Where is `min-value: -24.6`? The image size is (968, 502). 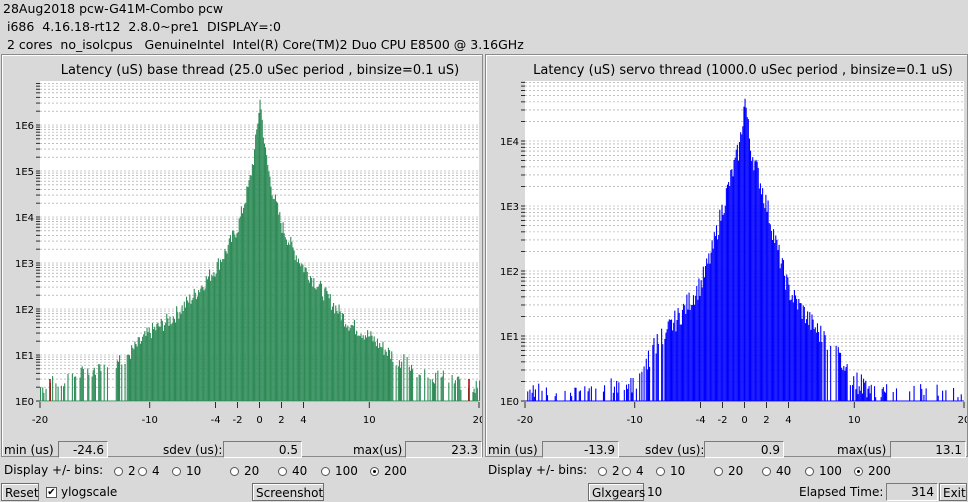
min-value: -24.6 is located at coordinates (83, 449).